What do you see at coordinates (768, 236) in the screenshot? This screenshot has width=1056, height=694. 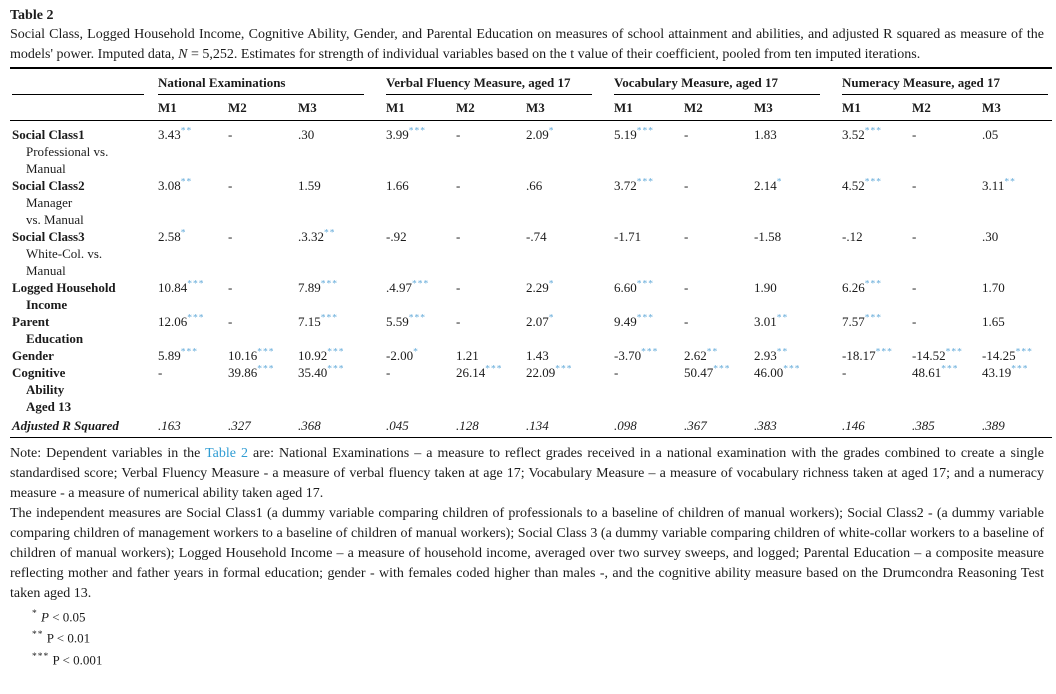 I see `value-cell: -1.58` at bounding box center [768, 236].